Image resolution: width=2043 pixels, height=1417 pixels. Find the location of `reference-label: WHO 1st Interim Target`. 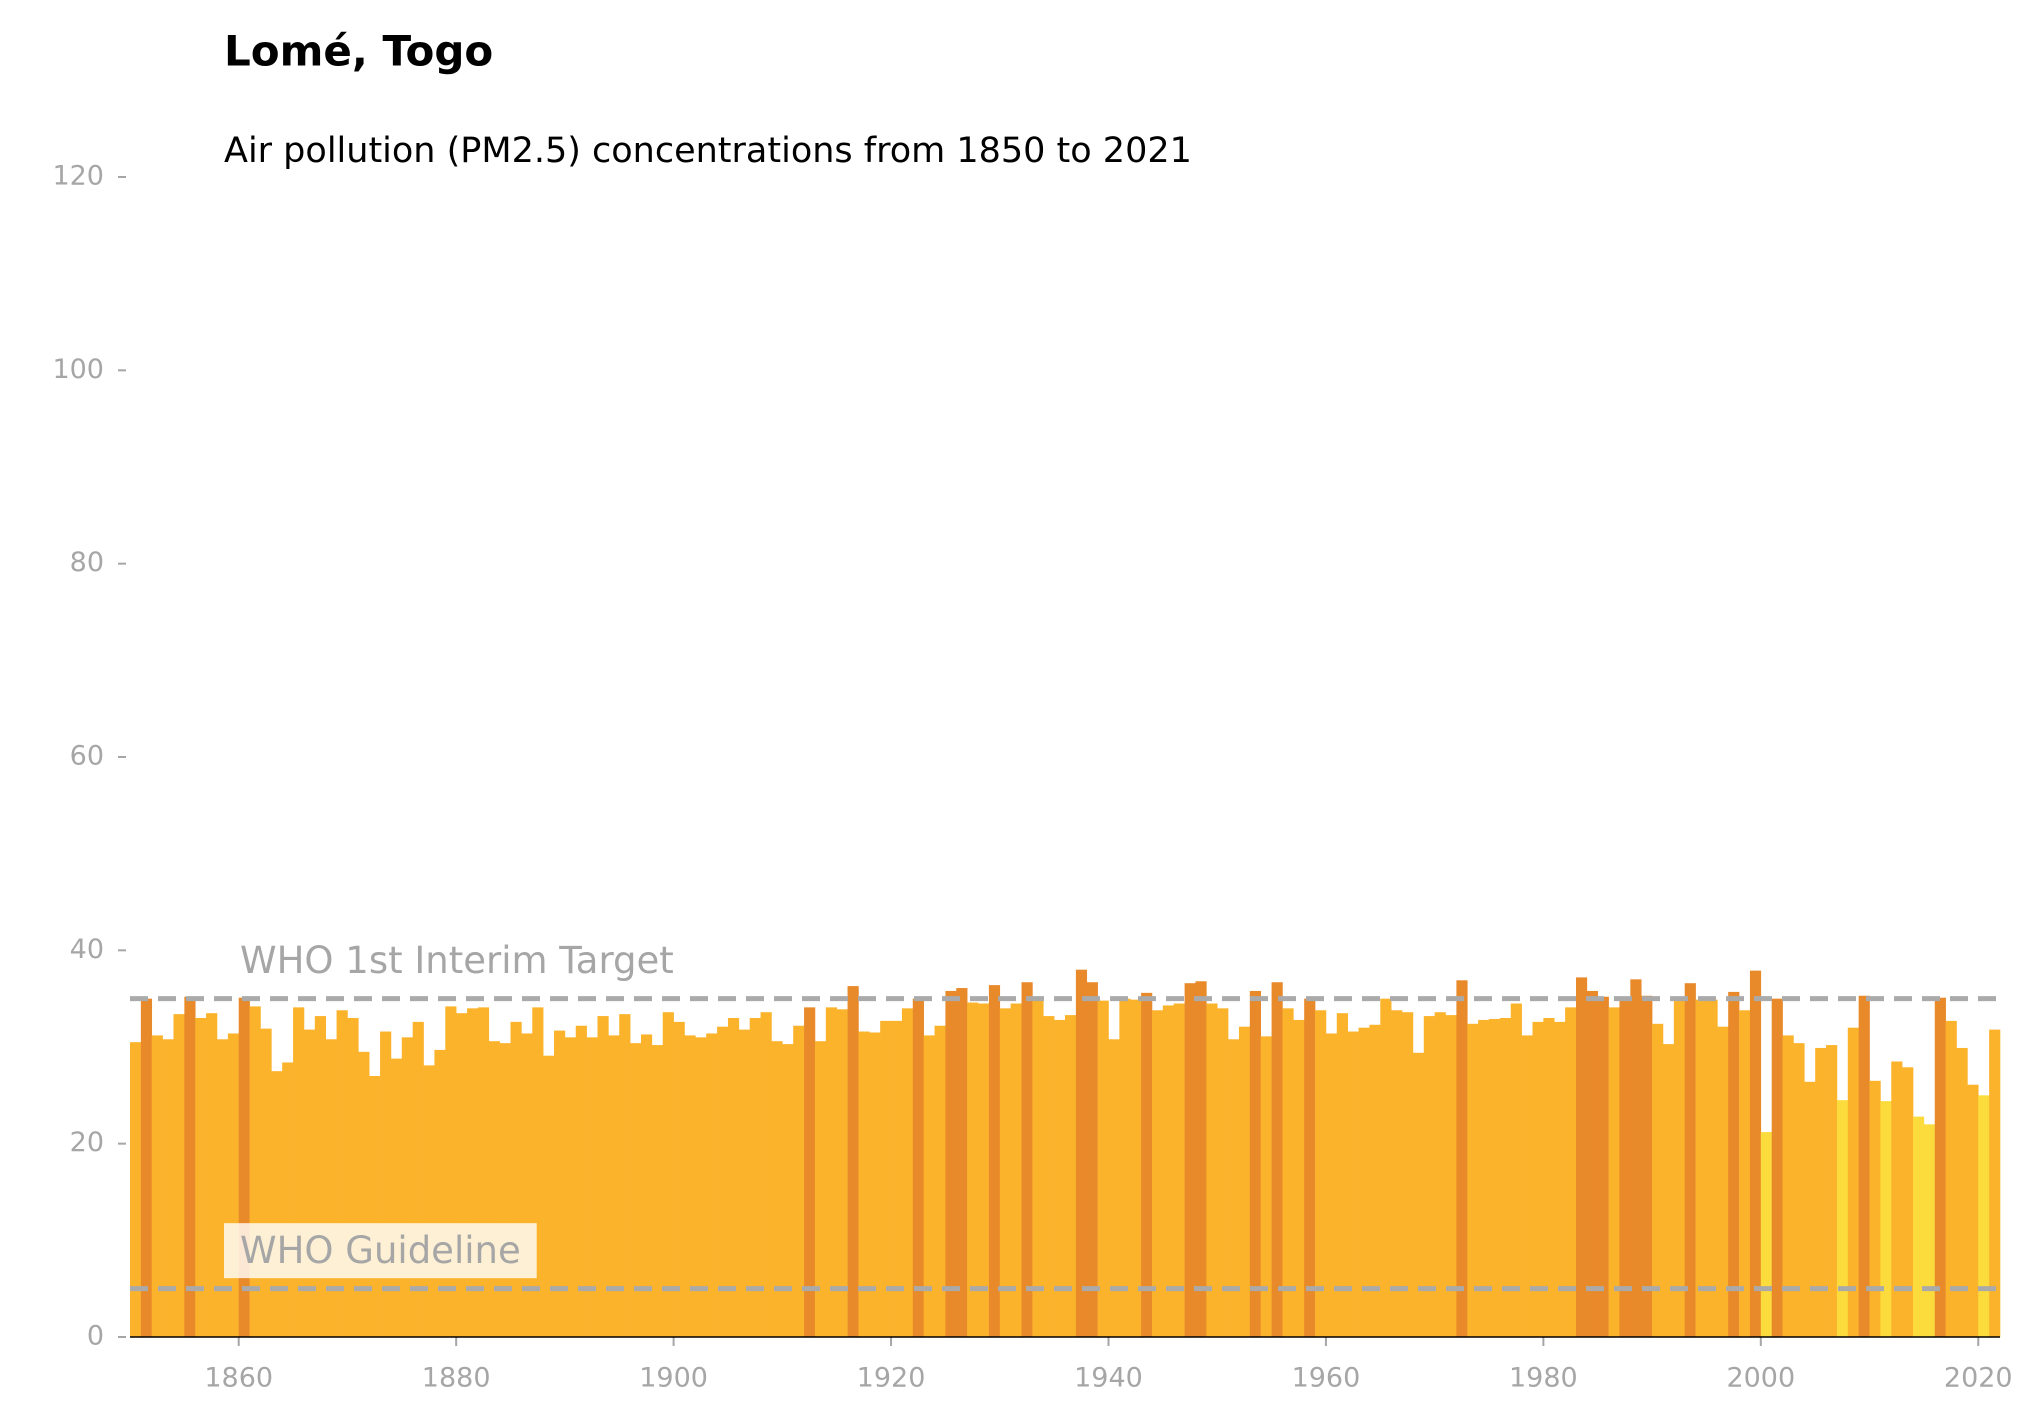

reference-label: WHO 1st Interim Target is located at coordinates (457, 960).